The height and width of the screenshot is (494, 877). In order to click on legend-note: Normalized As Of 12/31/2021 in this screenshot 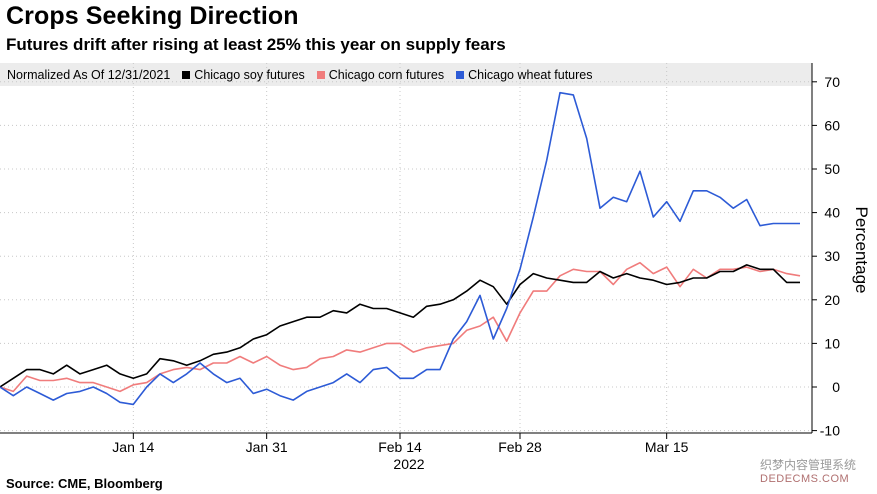, I will do `click(89, 74)`.